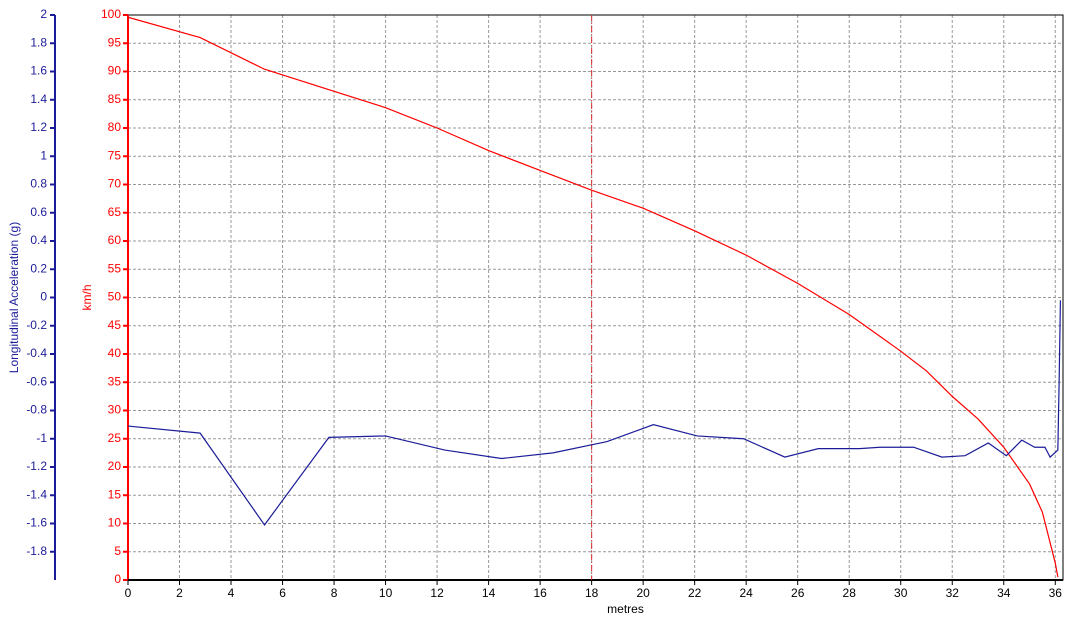  I want to click on y-tick-label: 0.4, so click(38, 240).